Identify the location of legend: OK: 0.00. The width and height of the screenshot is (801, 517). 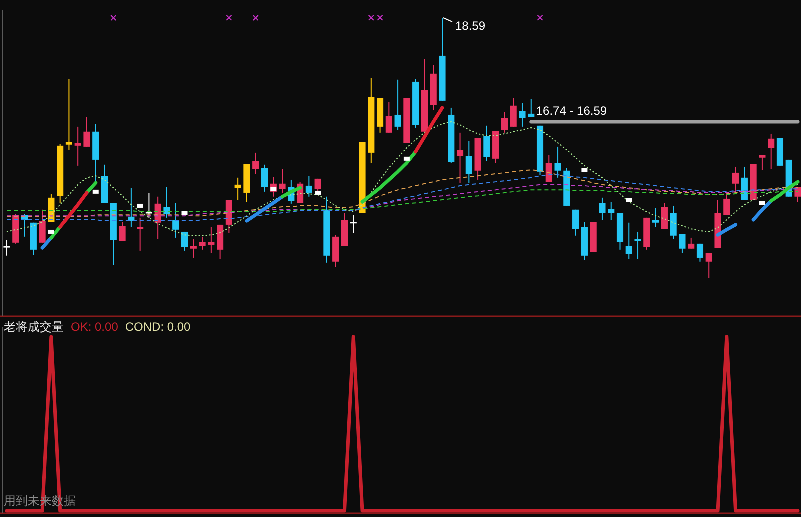
(94, 327).